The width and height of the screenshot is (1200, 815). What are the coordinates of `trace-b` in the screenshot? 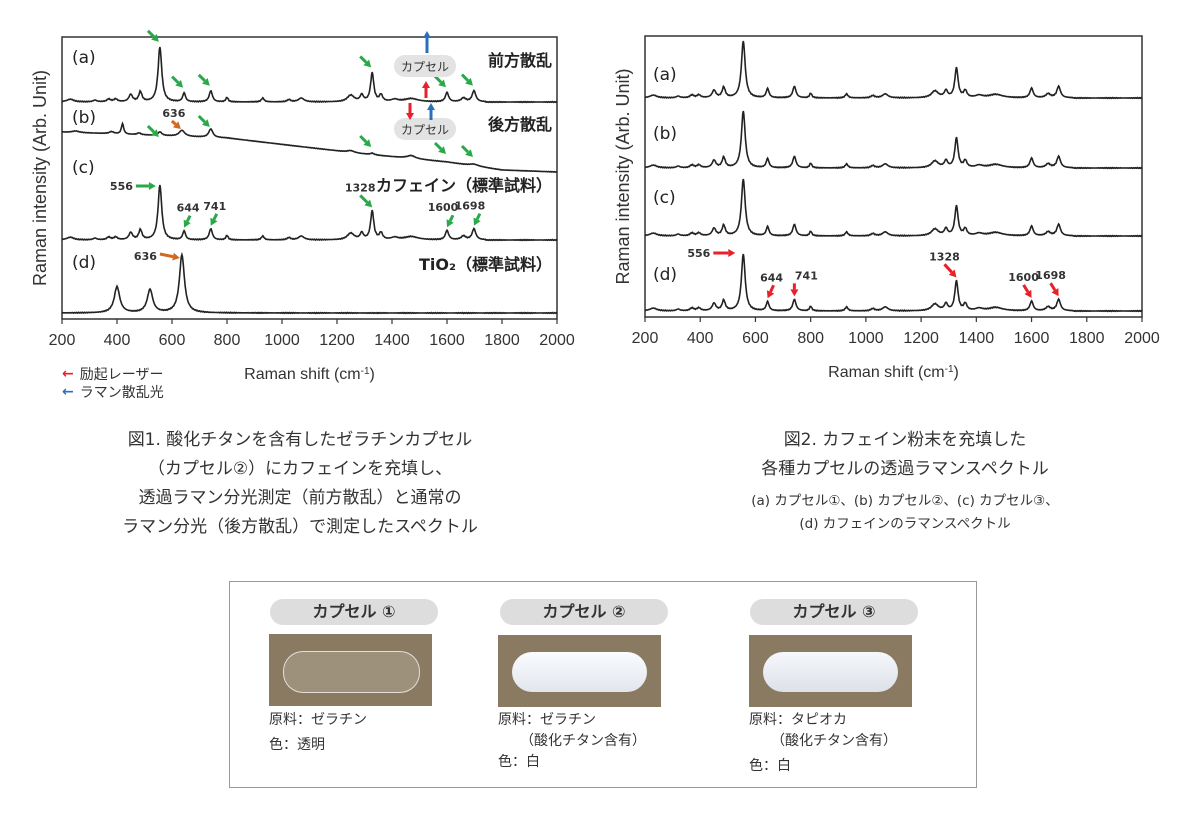 It's located at (894, 140).